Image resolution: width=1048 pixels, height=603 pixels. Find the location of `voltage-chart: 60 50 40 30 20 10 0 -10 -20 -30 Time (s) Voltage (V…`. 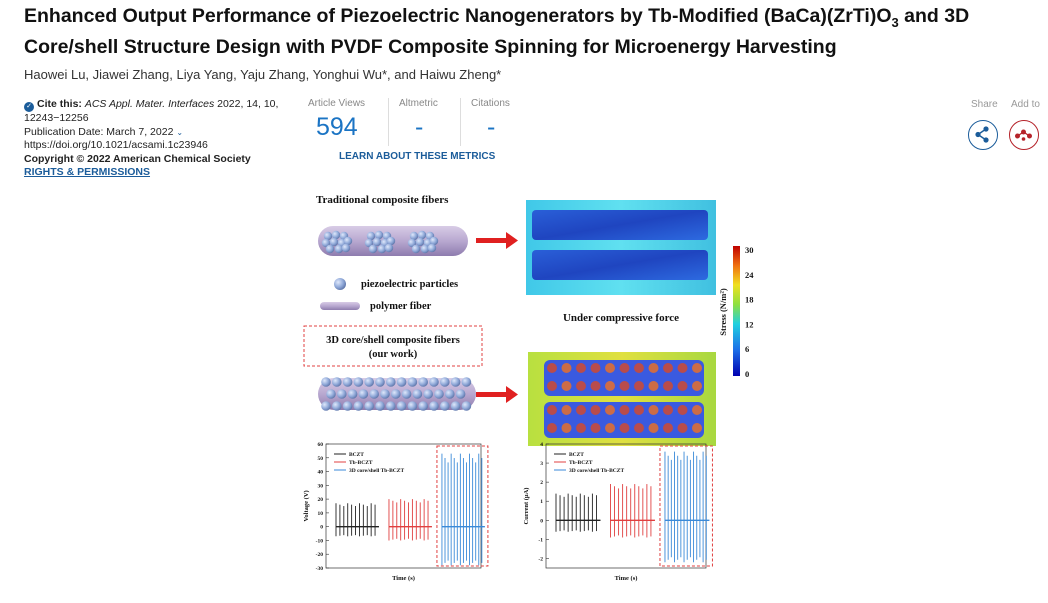

voltage-chart: 60 50 40 30 20 10 0 -10 -20 -30 Time (s) Voltage (V… is located at coordinates (396, 512).